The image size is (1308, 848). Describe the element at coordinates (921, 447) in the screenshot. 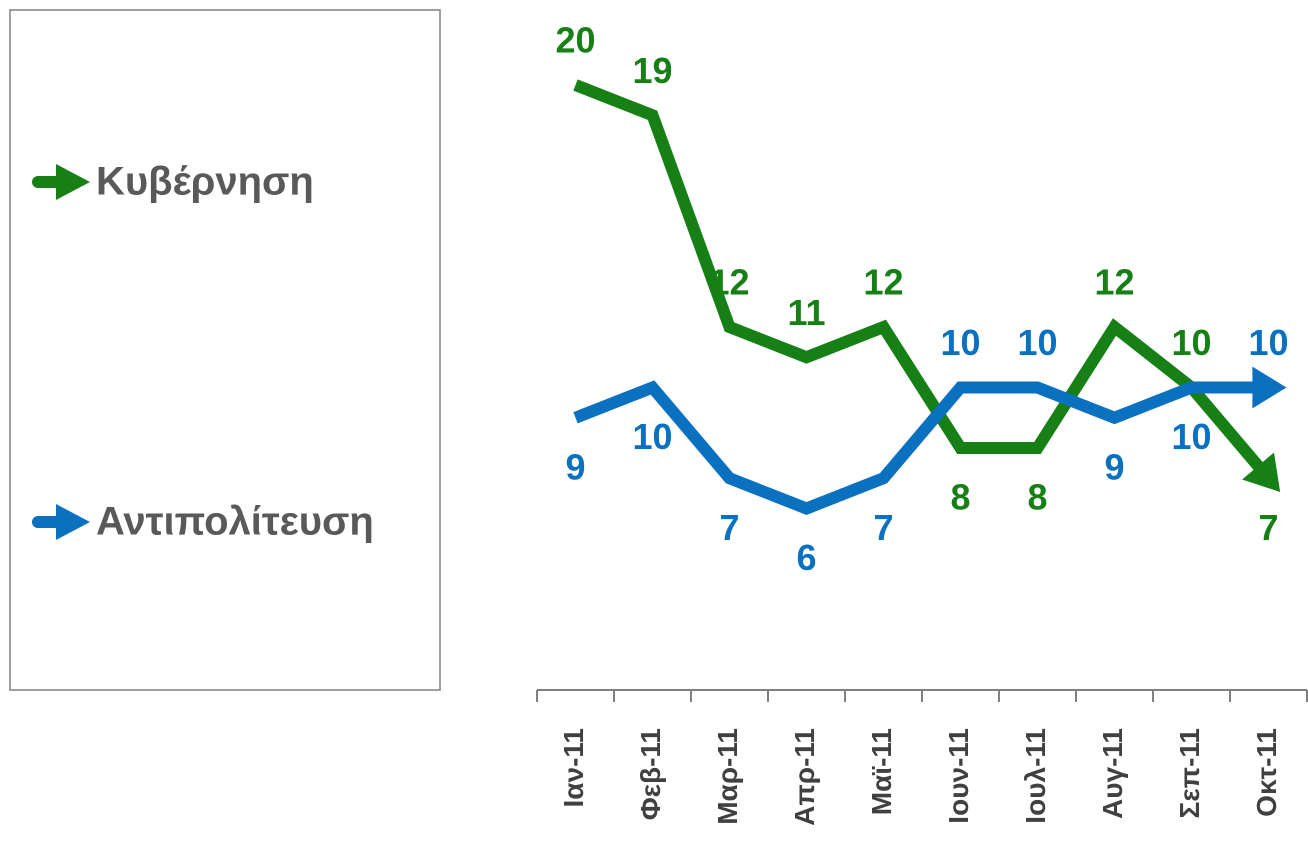

I see `series-line` at that location.